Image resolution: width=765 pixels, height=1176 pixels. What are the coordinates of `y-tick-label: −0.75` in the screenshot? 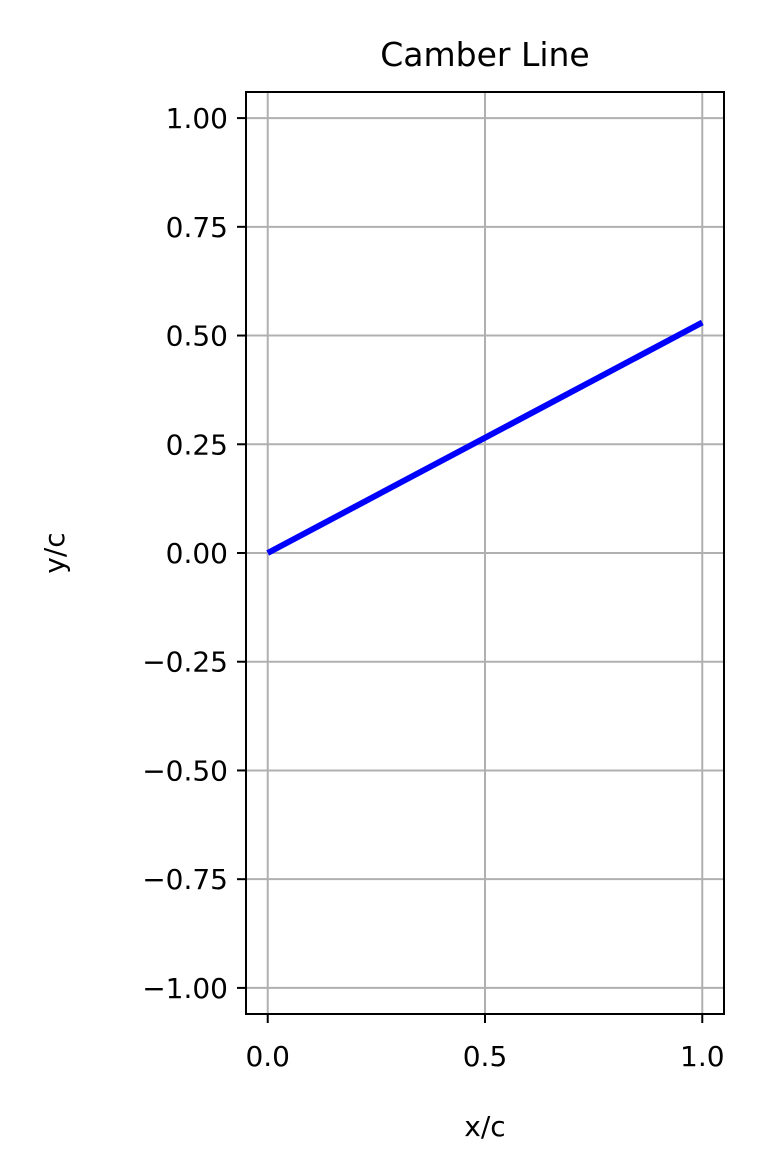 It's located at (185, 879).